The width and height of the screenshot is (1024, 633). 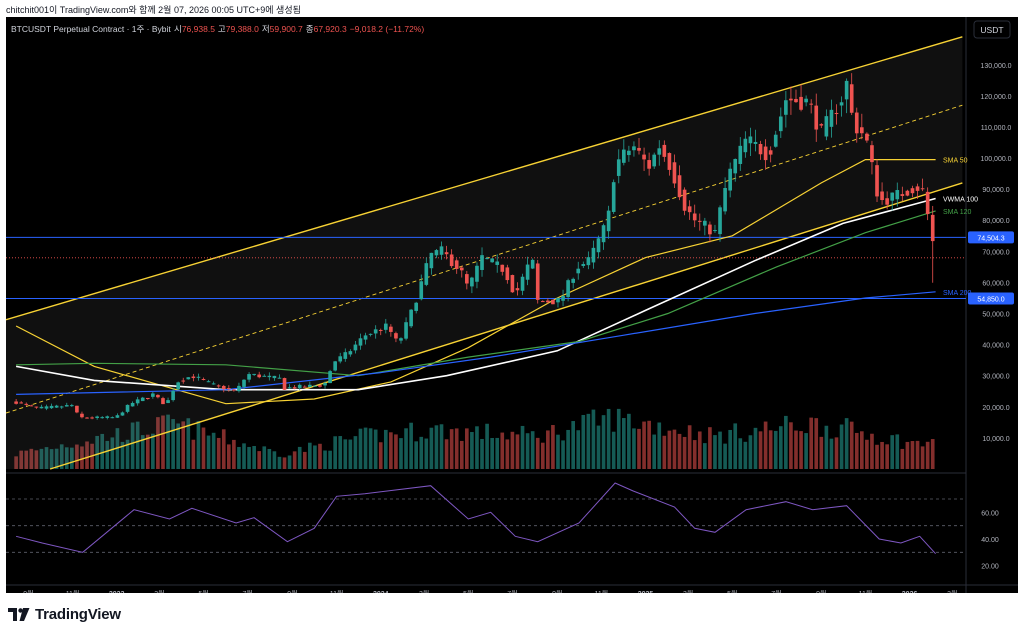 What do you see at coordinates (991, 298) in the screenshot?
I see `lower-support-tag` at bounding box center [991, 298].